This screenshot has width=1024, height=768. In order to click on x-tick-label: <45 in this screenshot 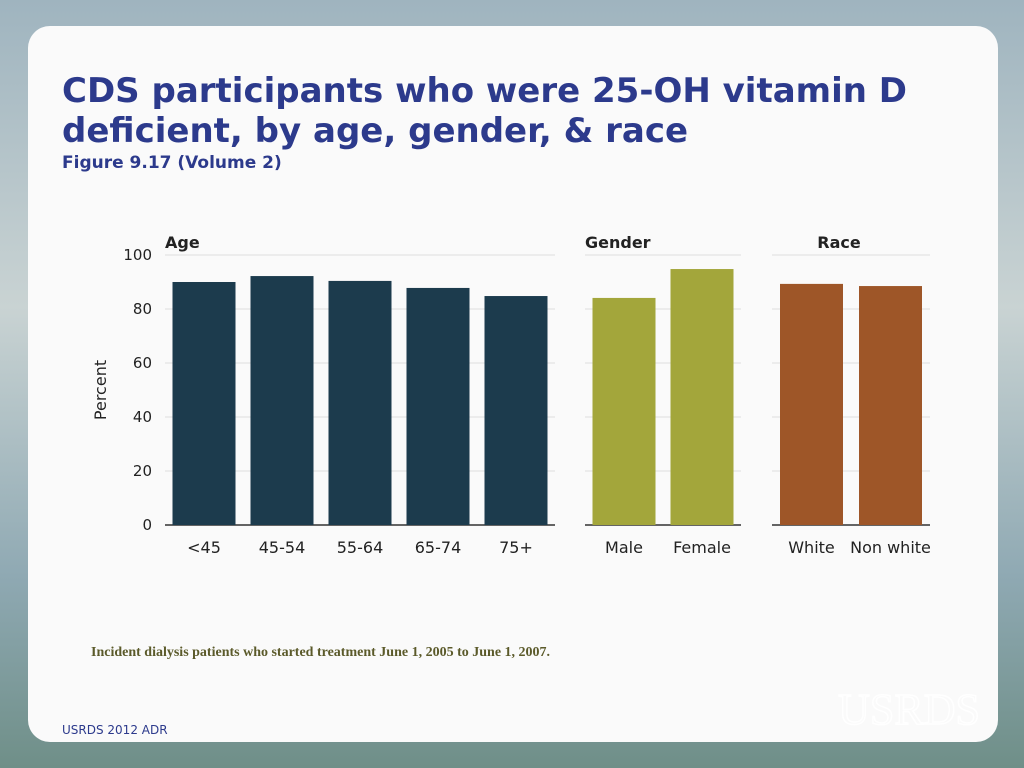, I will do `click(204, 547)`.